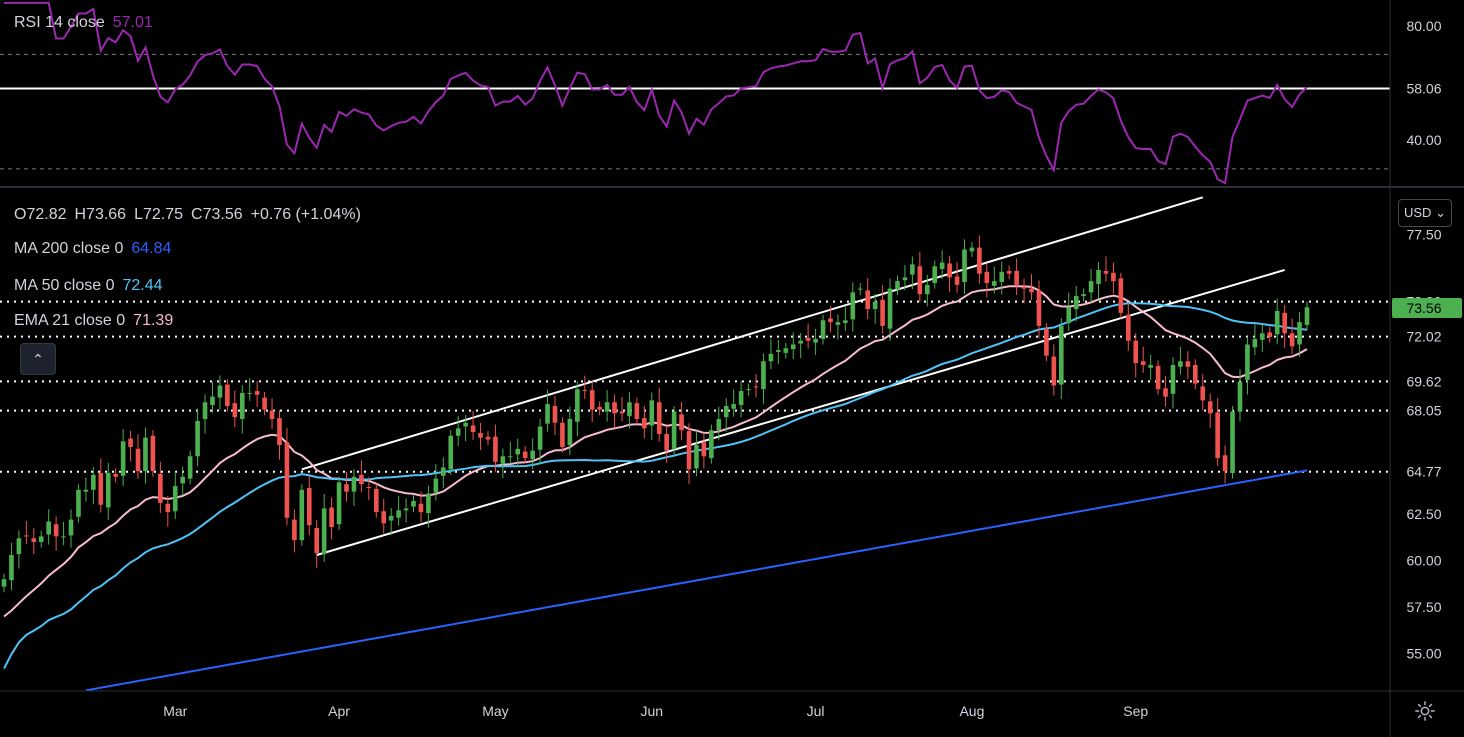  I want to click on ma50-legend: MA 50 close 0 72.44, so click(88, 286).